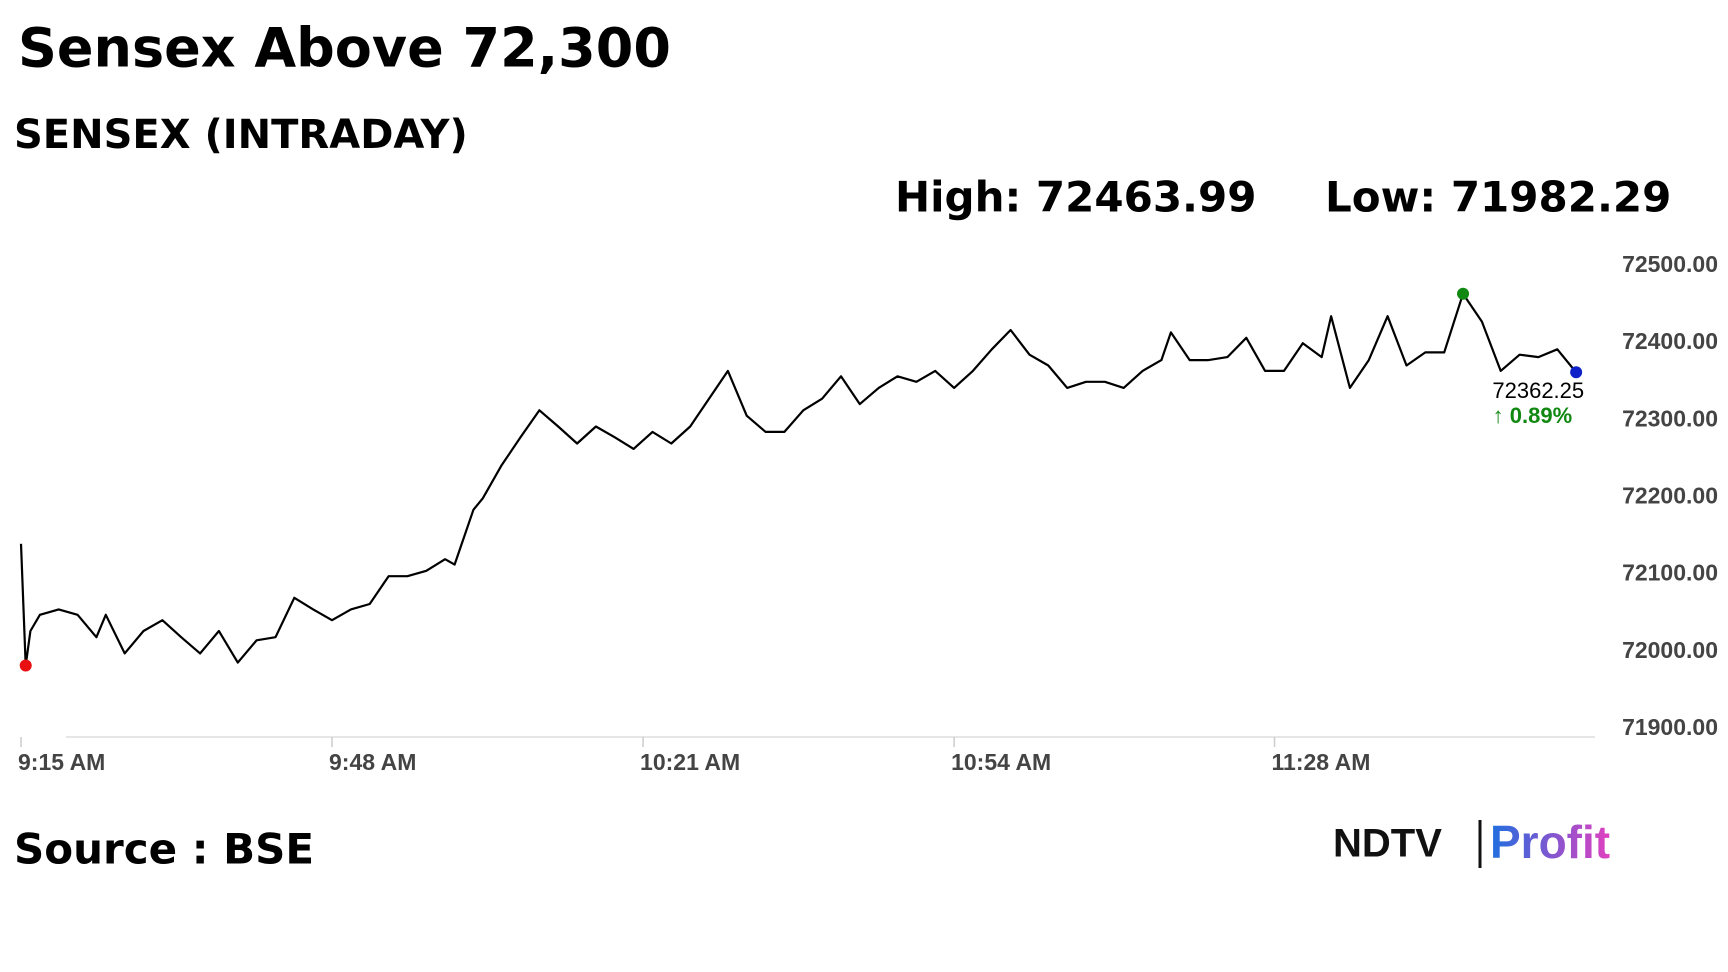 The image size is (1728, 972). What do you see at coordinates (1075, 197) in the screenshot?
I see `high-label: High: 72463.99` at bounding box center [1075, 197].